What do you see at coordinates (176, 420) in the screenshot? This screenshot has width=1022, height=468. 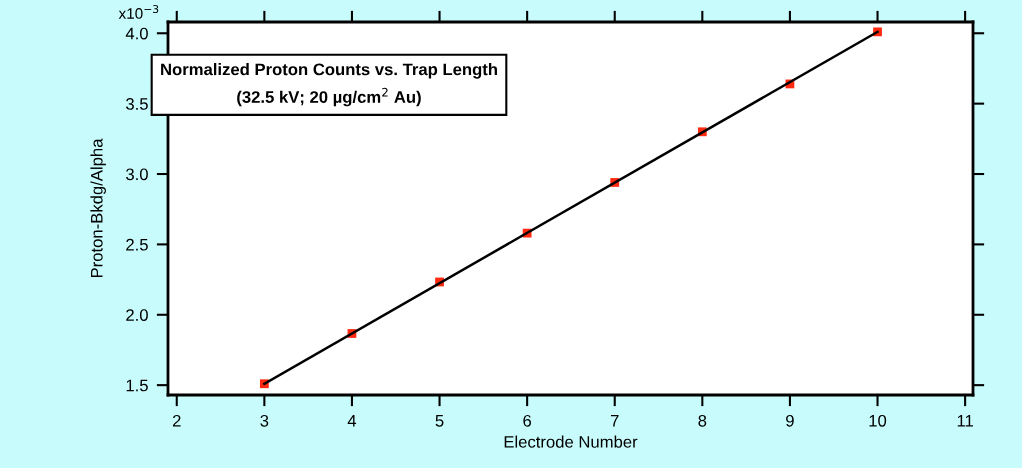 I see `x-tick-label: 2` at bounding box center [176, 420].